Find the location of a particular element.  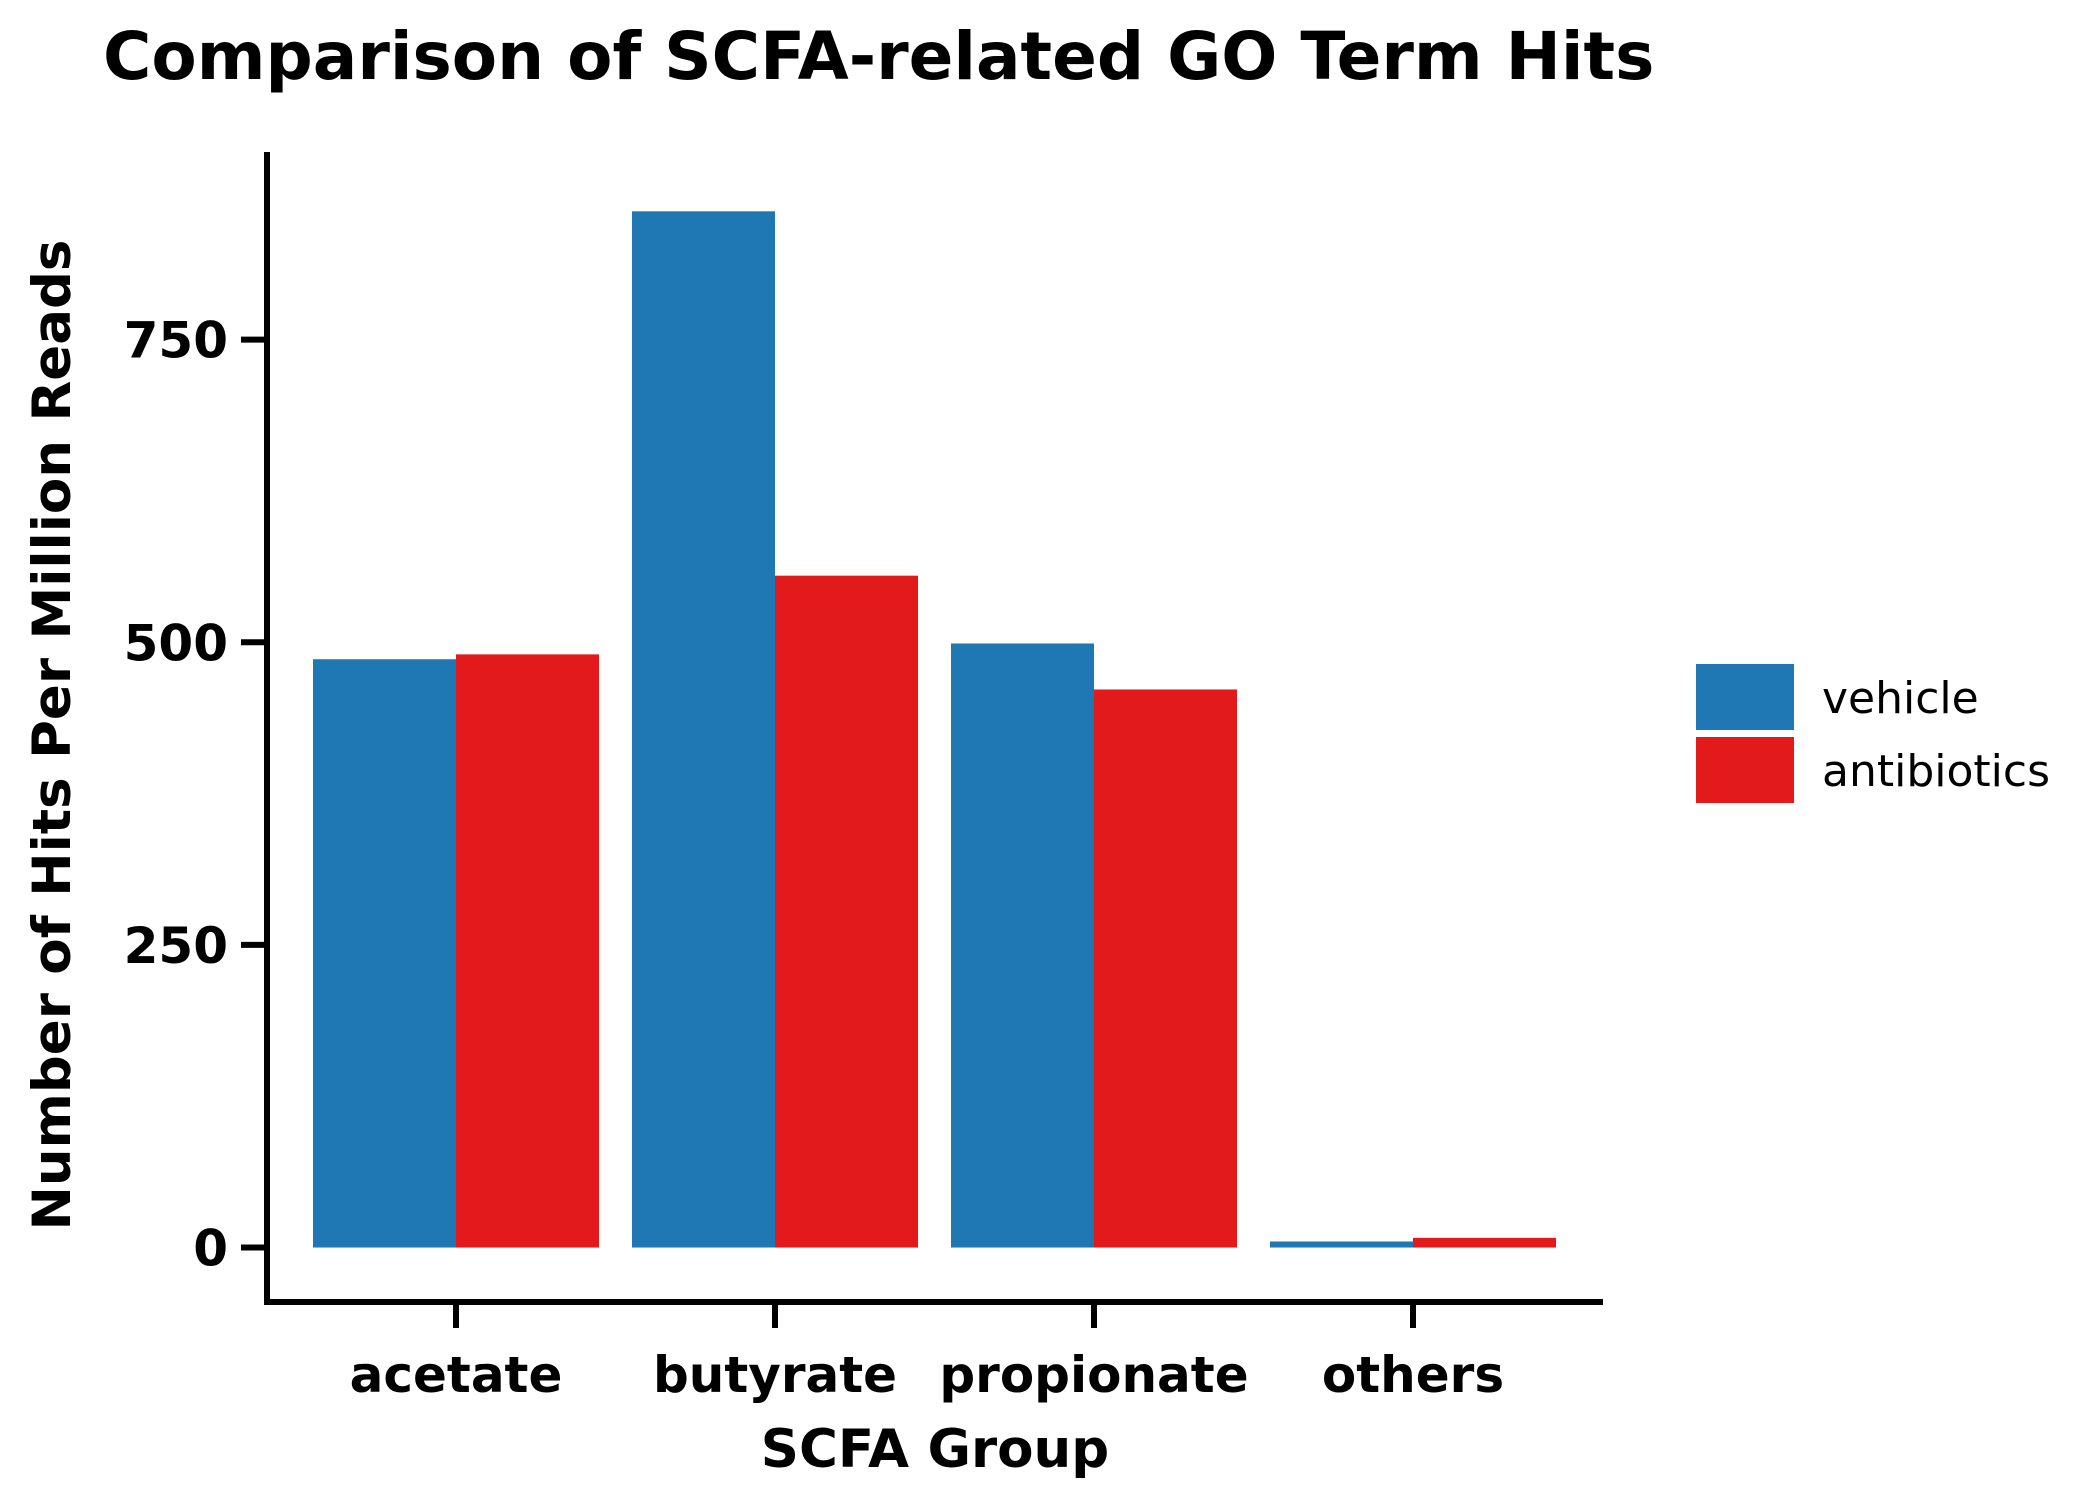

x-tick-label-butyrate: butyrate is located at coordinates (775, 1375).